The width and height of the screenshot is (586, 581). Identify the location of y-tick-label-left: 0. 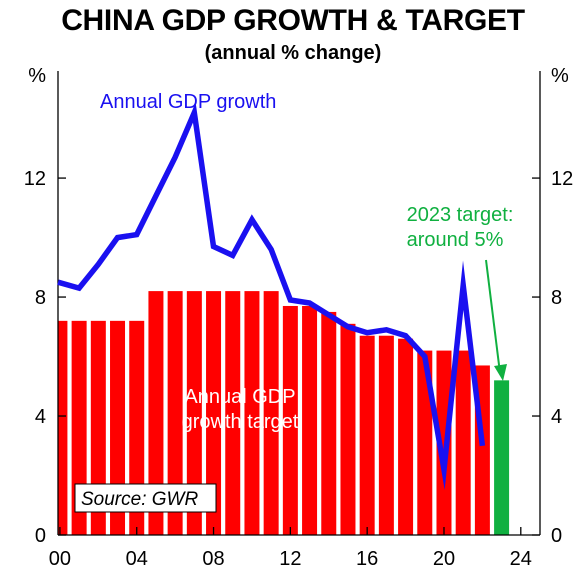
(40, 536).